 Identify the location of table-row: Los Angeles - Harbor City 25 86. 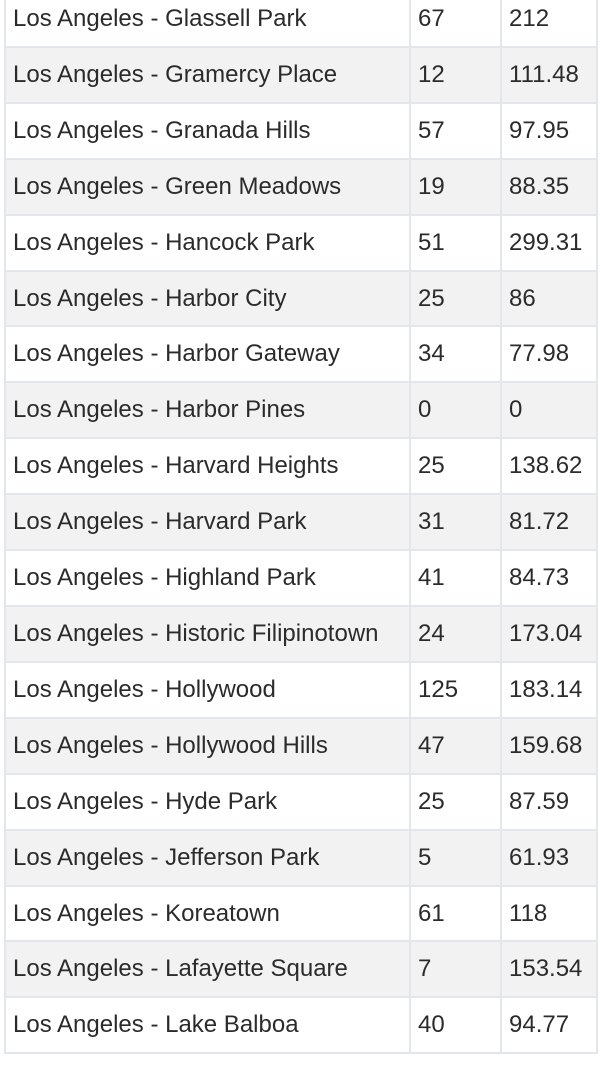
(301, 298).